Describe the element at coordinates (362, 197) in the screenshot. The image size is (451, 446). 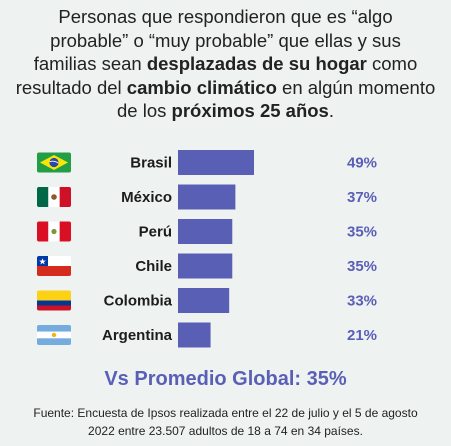
I see `value-label-mexico: 37%` at that location.